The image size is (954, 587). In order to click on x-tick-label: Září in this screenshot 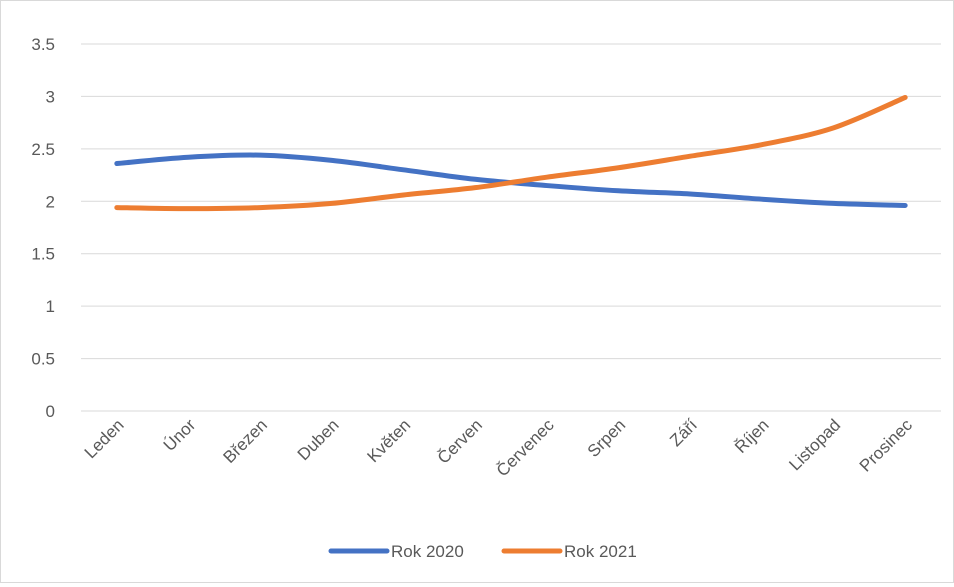, I will do `click(683, 432)`.